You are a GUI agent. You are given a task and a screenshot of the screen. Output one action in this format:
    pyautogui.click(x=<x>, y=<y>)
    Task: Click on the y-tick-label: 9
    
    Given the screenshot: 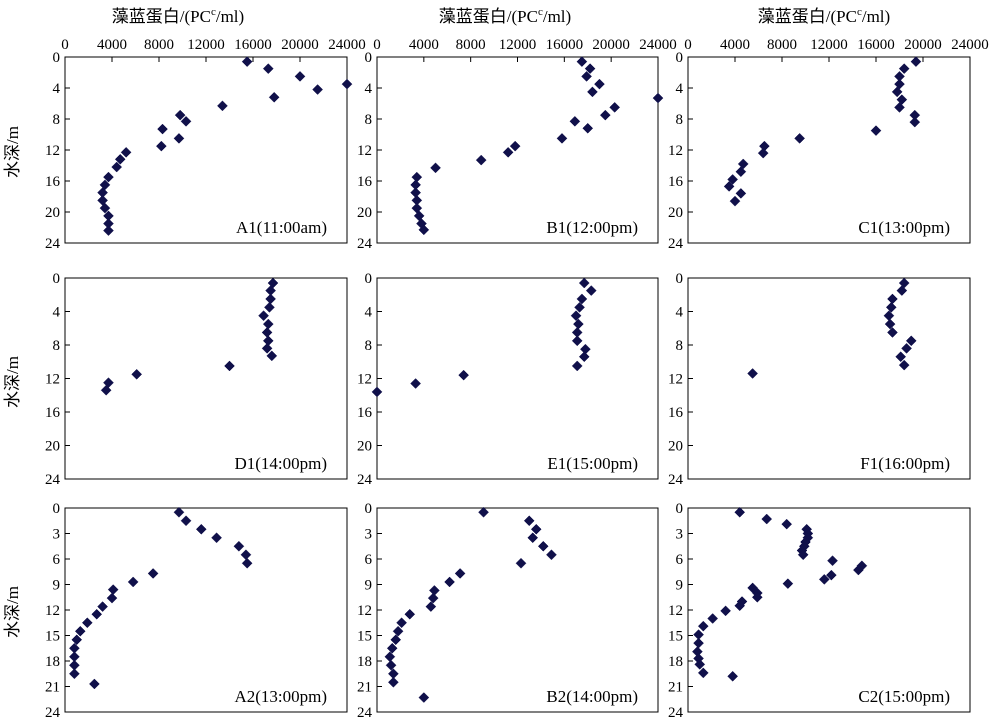 What is the action you would take?
    pyautogui.click(x=680, y=586)
    